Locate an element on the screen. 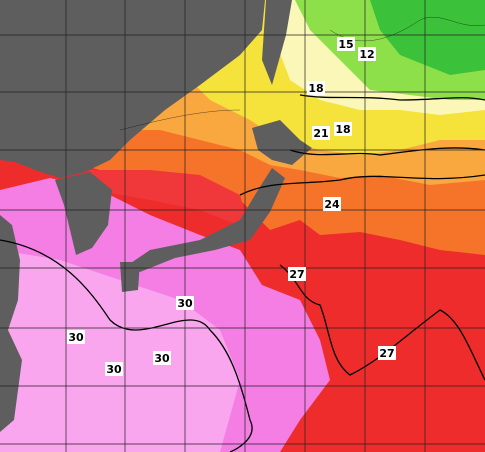 The width and height of the screenshot is (485, 452). china-coast is located at coordinates (11, 323).